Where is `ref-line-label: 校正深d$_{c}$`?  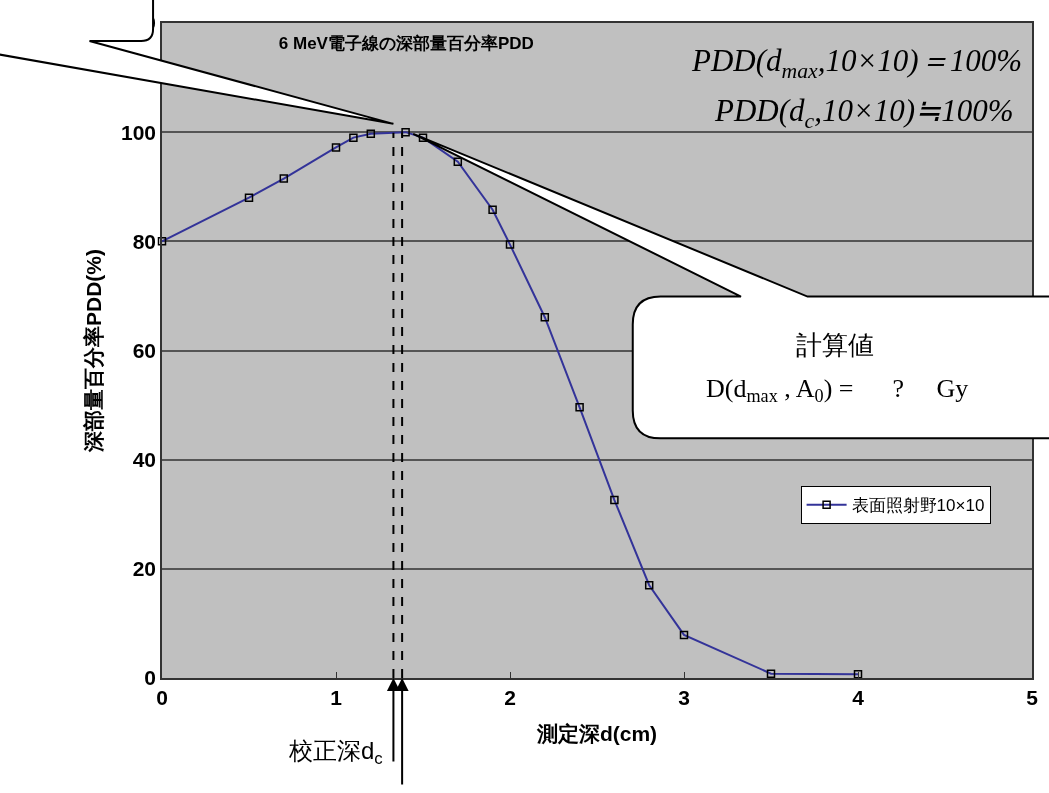 ref-line-label: 校正深d$_{c}$ is located at coordinates (335, 753).